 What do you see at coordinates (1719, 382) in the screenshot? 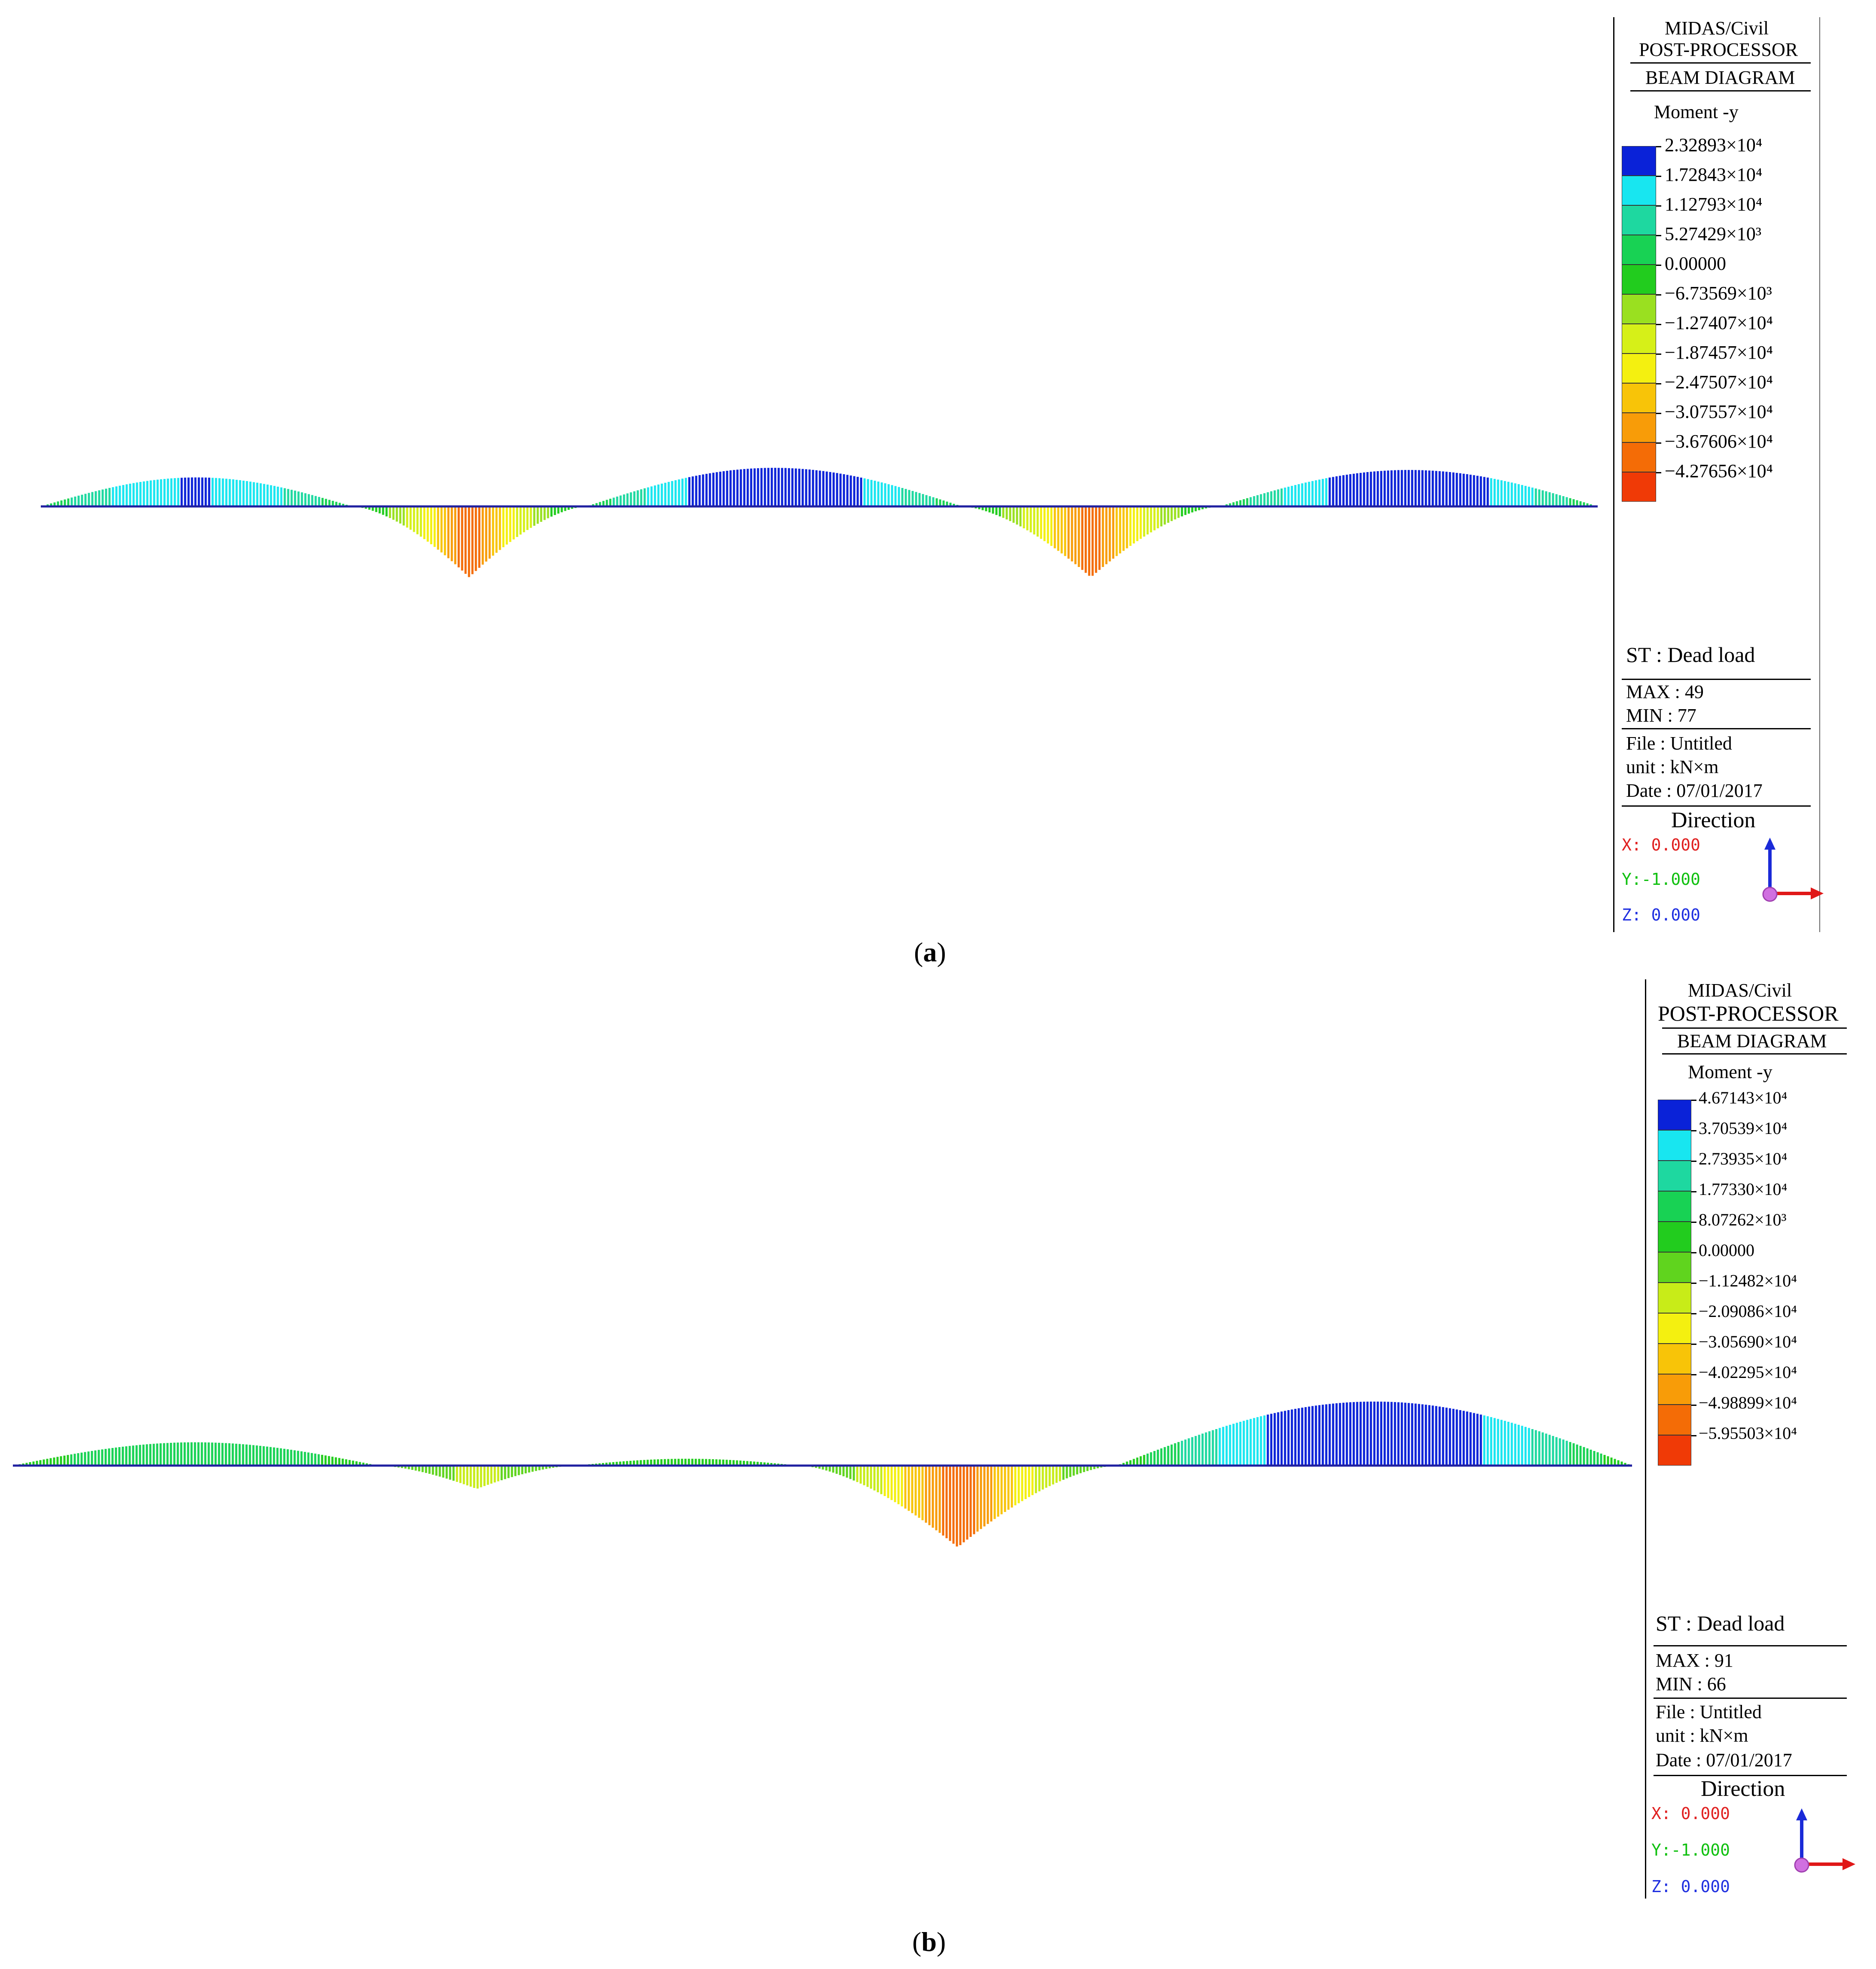
I see `scale-value: −2.47507×10⁴` at bounding box center [1719, 382].